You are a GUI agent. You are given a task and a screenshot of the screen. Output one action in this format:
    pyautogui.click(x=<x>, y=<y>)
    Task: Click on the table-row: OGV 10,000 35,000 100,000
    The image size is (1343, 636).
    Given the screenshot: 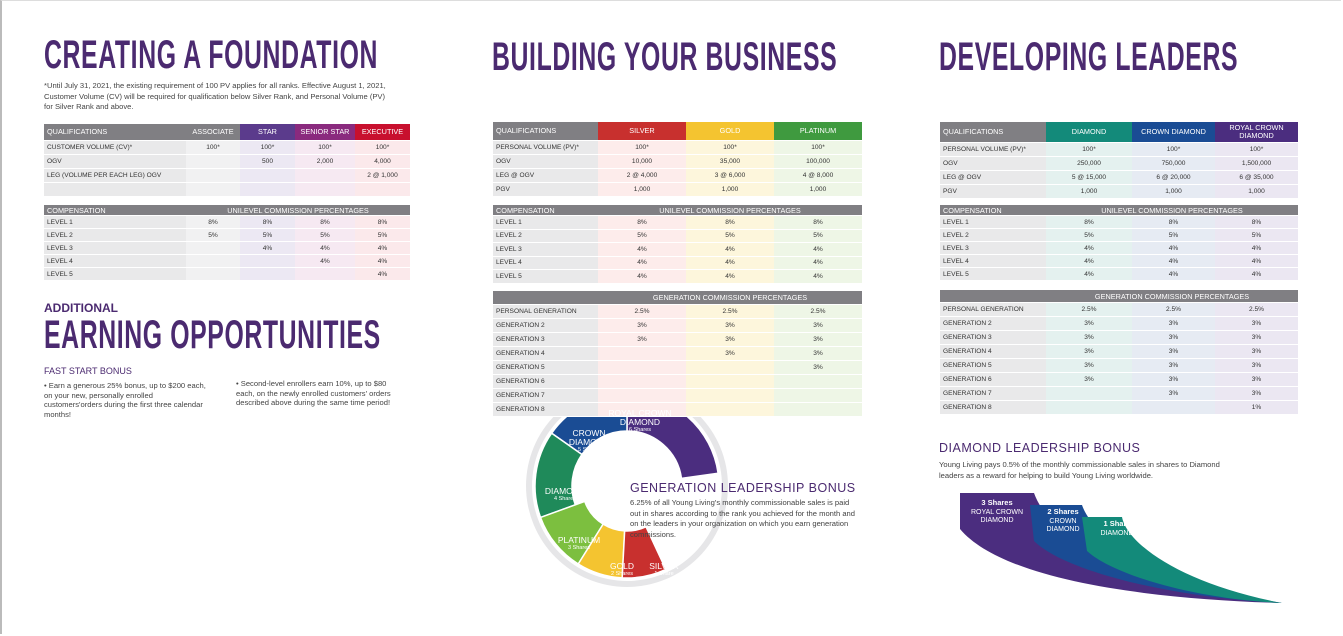 What is the action you would take?
    pyautogui.click(x=677, y=161)
    